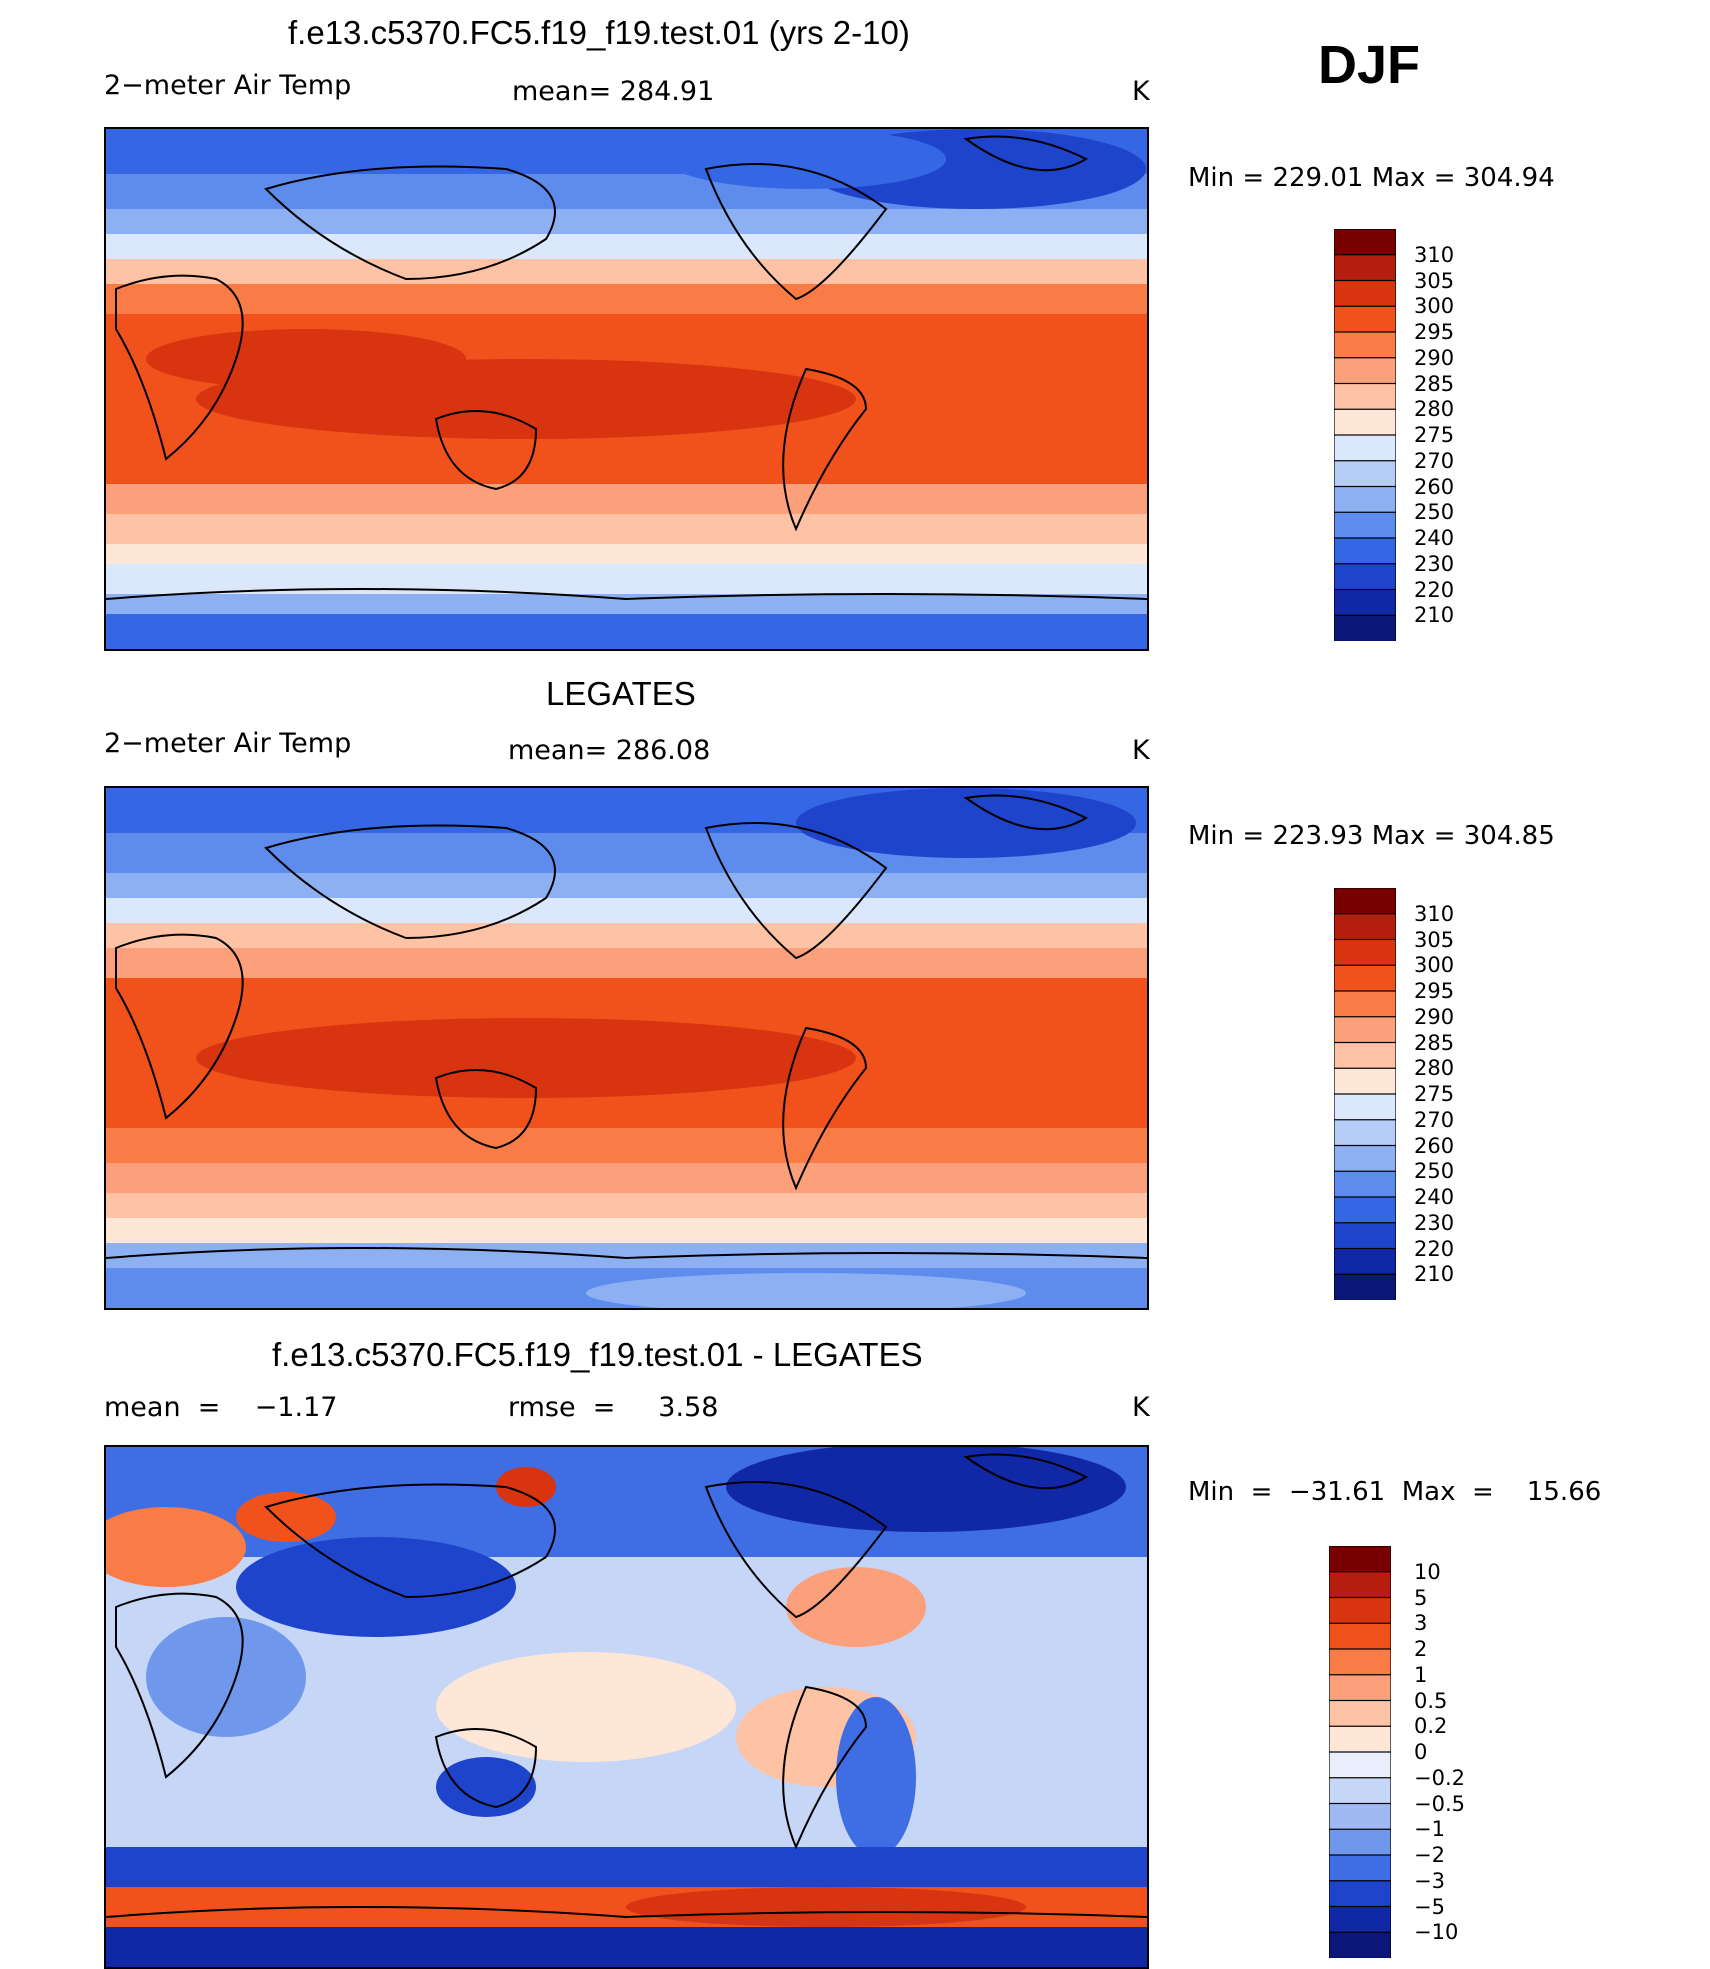 The height and width of the screenshot is (1969, 1710). What do you see at coordinates (1421, 1597) in the screenshot?
I see `colorbar-tick-label: 5` at bounding box center [1421, 1597].